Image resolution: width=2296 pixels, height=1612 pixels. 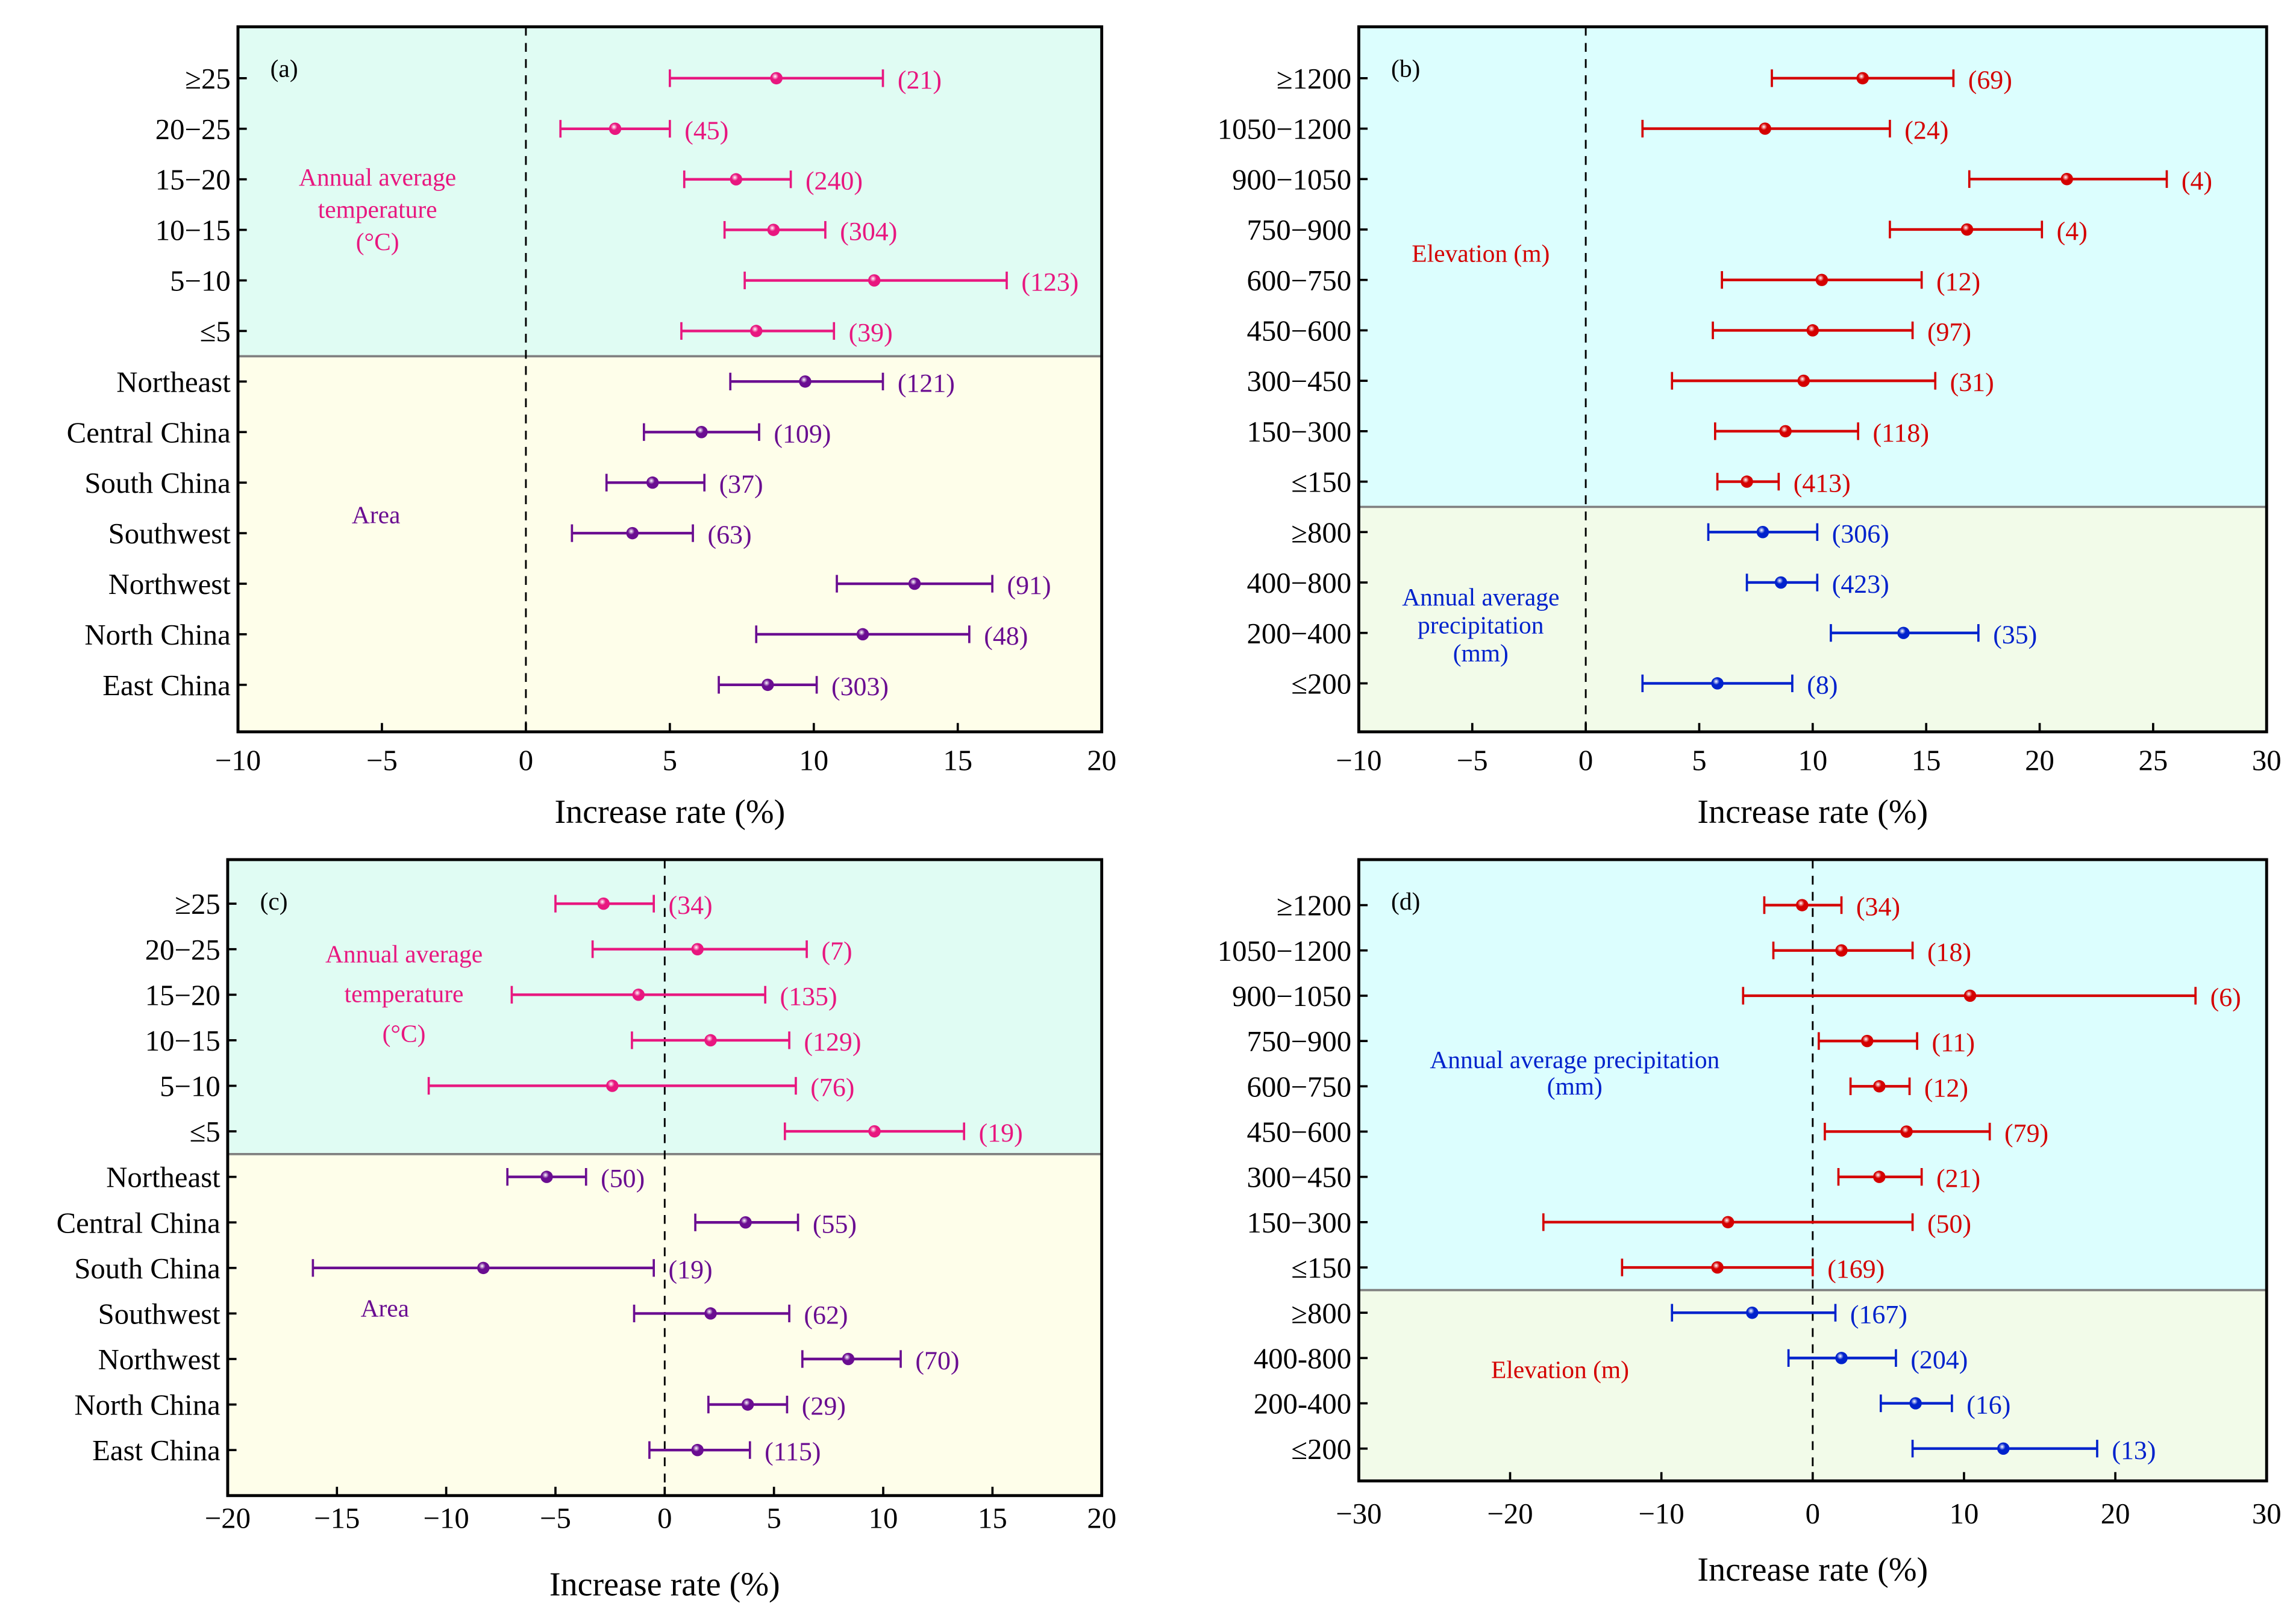 I want to click on sample-count-label: (240), so click(x=834, y=182).